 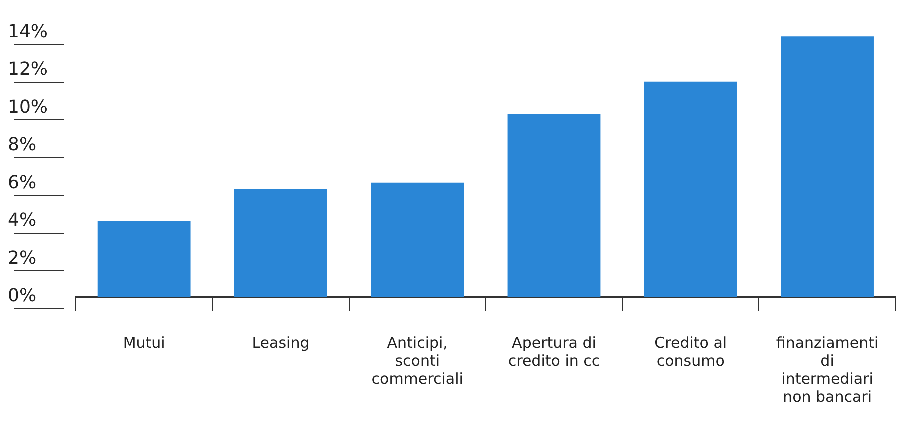 I want to click on y-tick-label: 8%, so click(x=22, y=145).